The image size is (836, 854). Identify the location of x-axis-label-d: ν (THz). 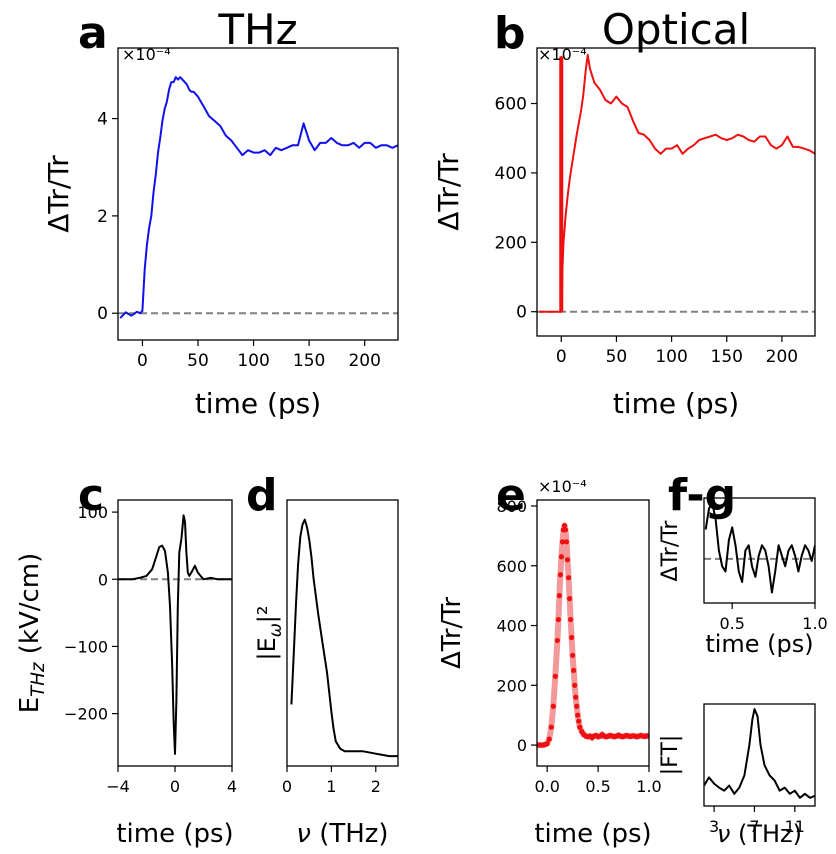
(342, 834).